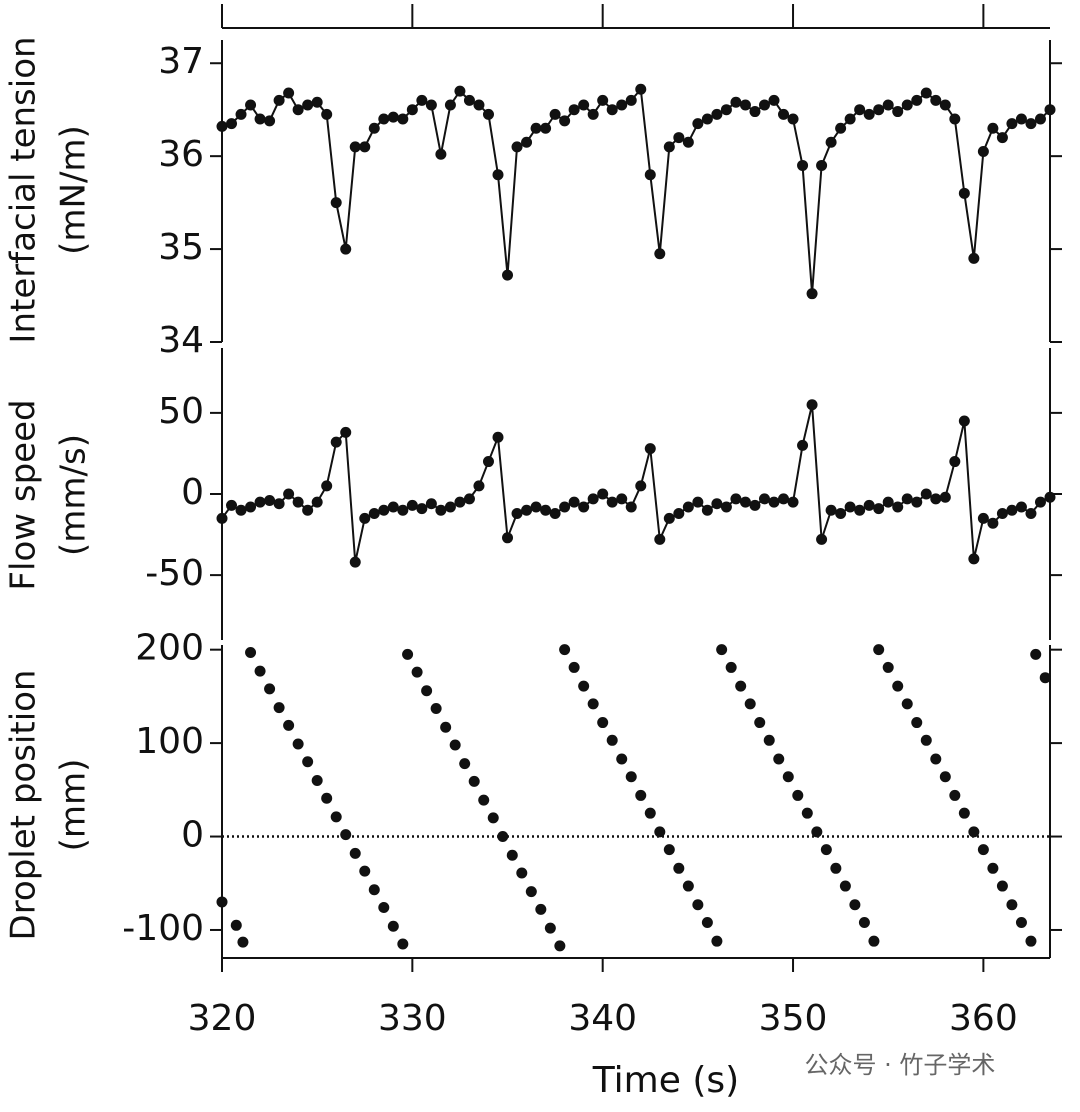  I want to click on y-tick-label: 36, so click(181, 154).